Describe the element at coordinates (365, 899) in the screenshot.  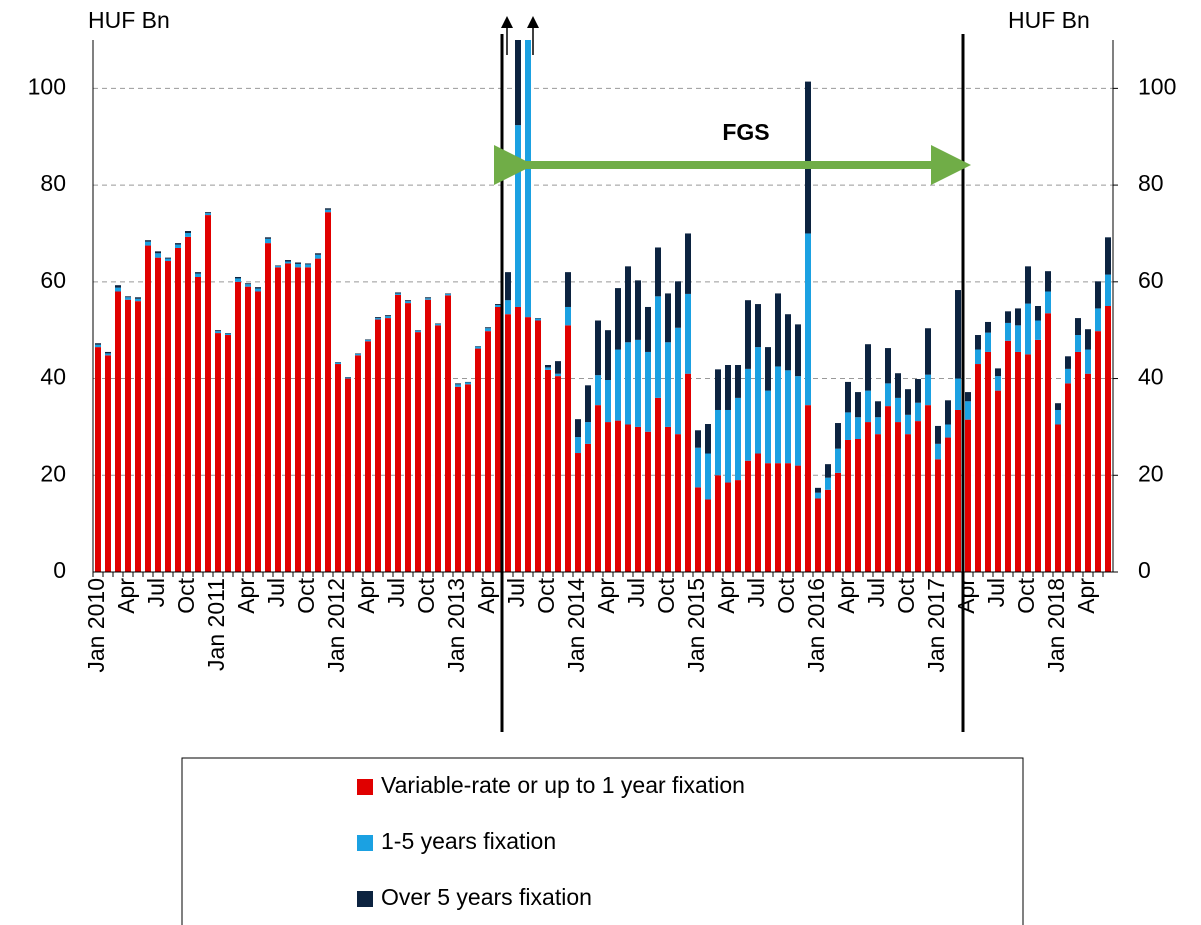
I see `legend-swatch` at that location.